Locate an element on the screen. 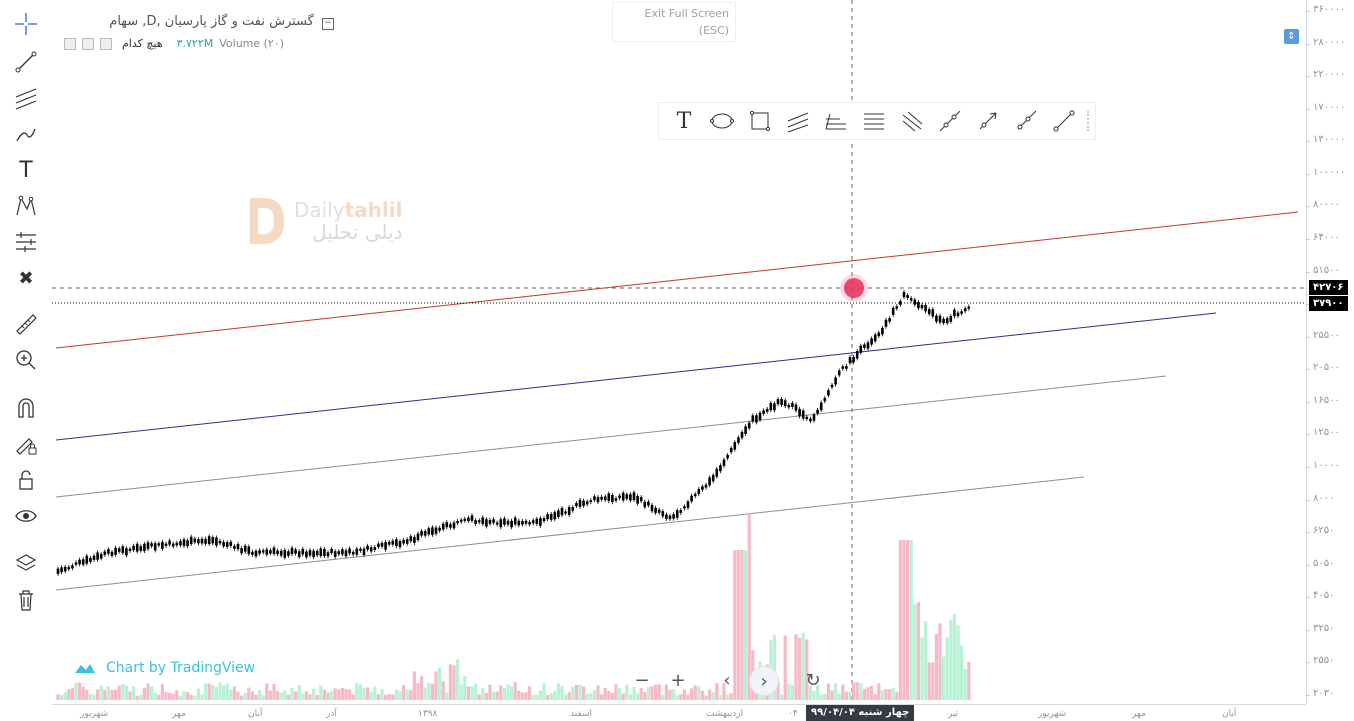 The height and width of the screenshot is (721, 1354). rectangle-tool-icon is located at coordinates (760, 121).